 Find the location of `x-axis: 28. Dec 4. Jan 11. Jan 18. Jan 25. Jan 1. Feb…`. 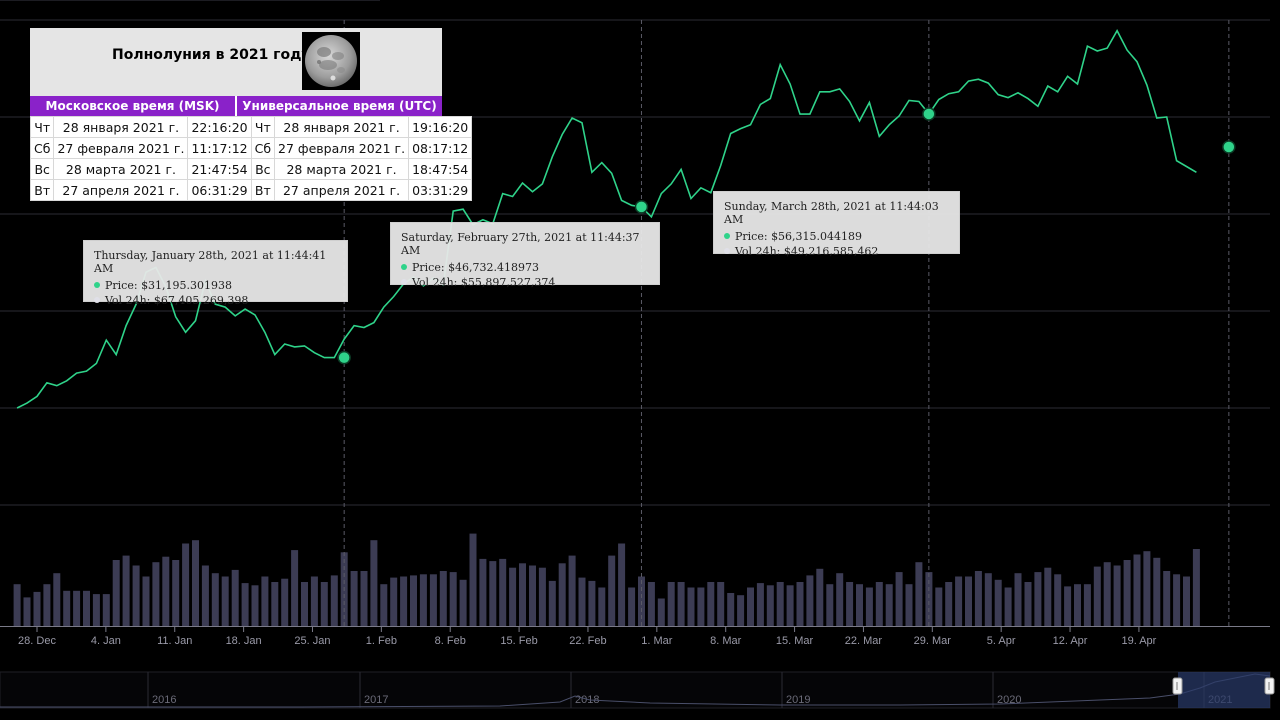

x-axis: 28. Dec 4. Jan 11. Jan 18. Jan 25. Jan 1. Feb… is located at coordinates (635, 636).